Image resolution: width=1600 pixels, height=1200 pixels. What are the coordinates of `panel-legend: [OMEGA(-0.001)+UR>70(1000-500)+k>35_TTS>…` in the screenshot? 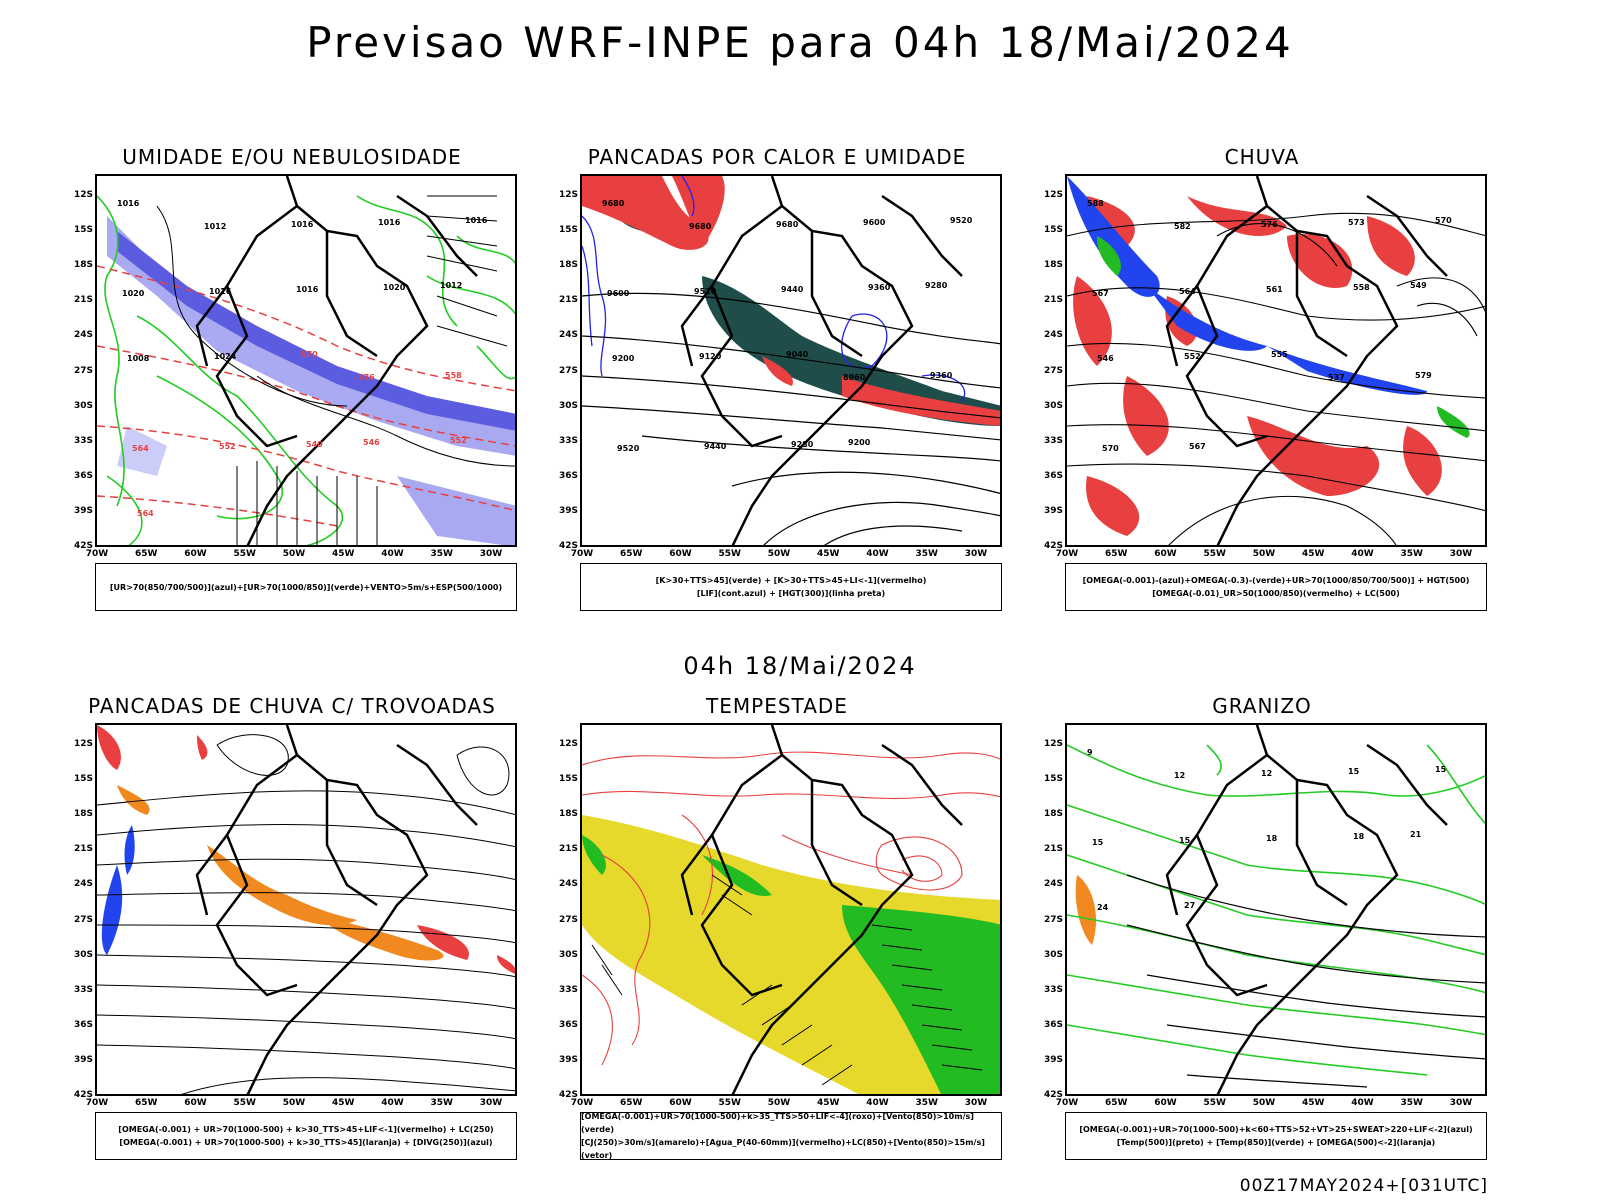 It's located at (791, 1136).